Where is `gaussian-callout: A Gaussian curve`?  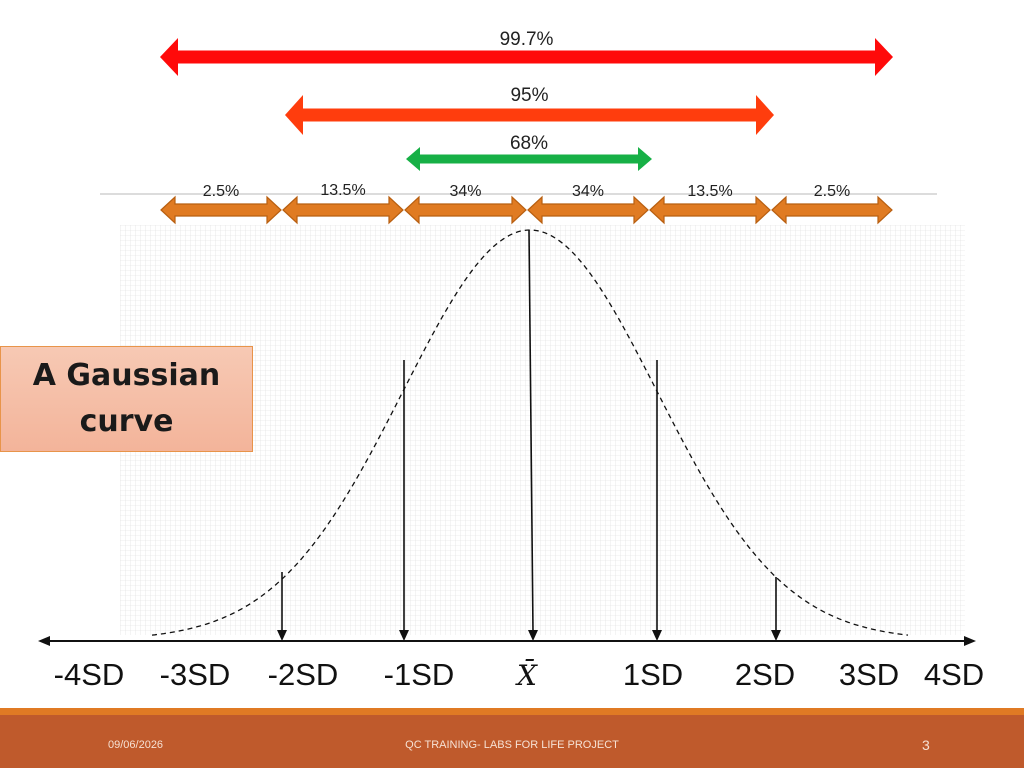 gaussian-callout: A Gaussian curve is located at coordinates (126, 399).